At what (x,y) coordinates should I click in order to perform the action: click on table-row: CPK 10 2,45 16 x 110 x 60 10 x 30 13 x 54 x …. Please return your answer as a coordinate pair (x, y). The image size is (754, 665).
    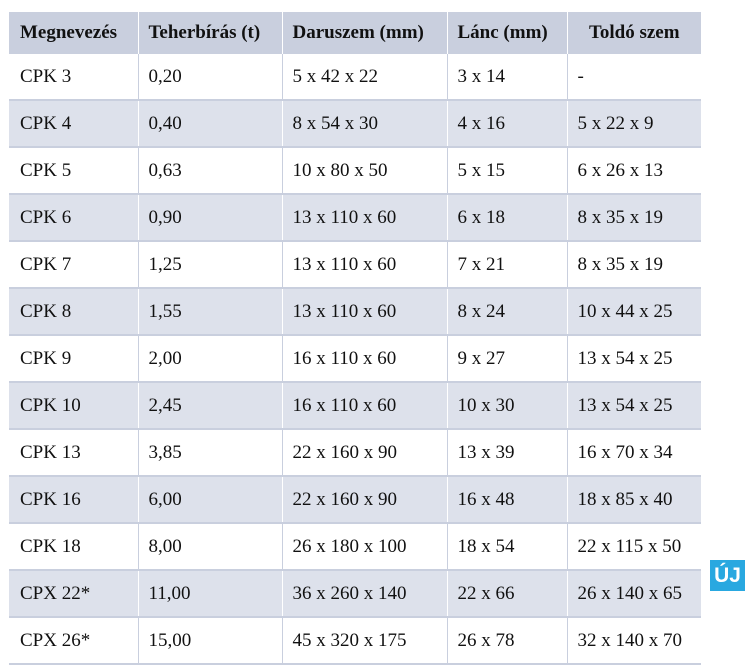
    Looking at the image, I should click on (355, 405).